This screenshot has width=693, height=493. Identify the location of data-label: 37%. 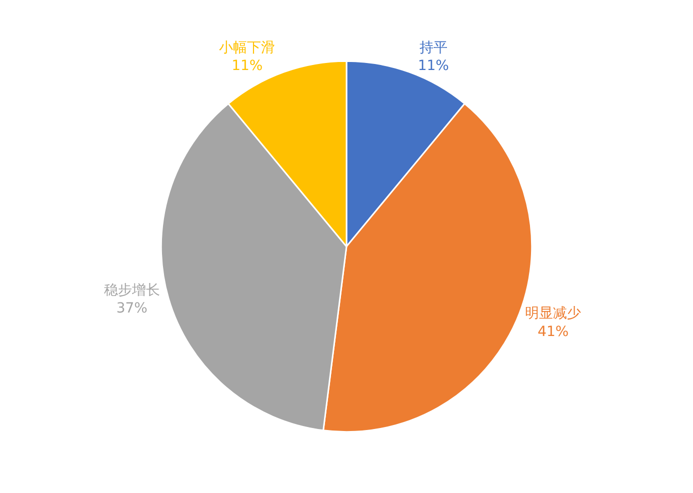
(132, 308).